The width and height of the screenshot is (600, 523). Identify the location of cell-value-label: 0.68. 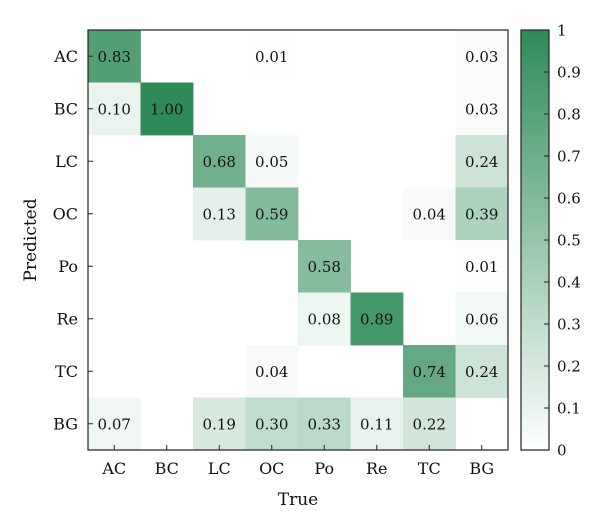
(219, 162).